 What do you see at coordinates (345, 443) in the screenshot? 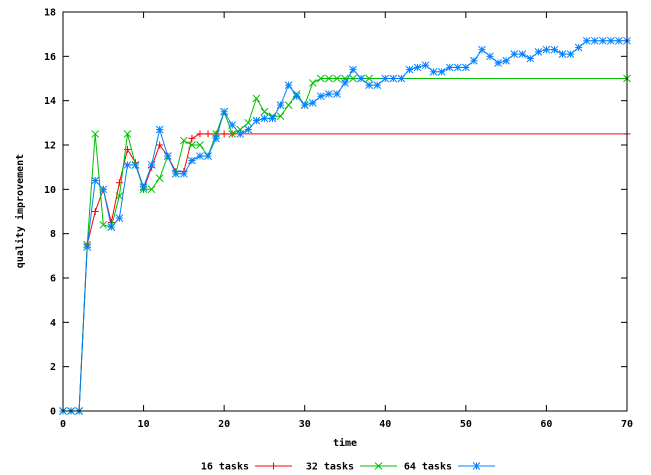
I see `x-axis-label: time` at bounding box center [345, 443].